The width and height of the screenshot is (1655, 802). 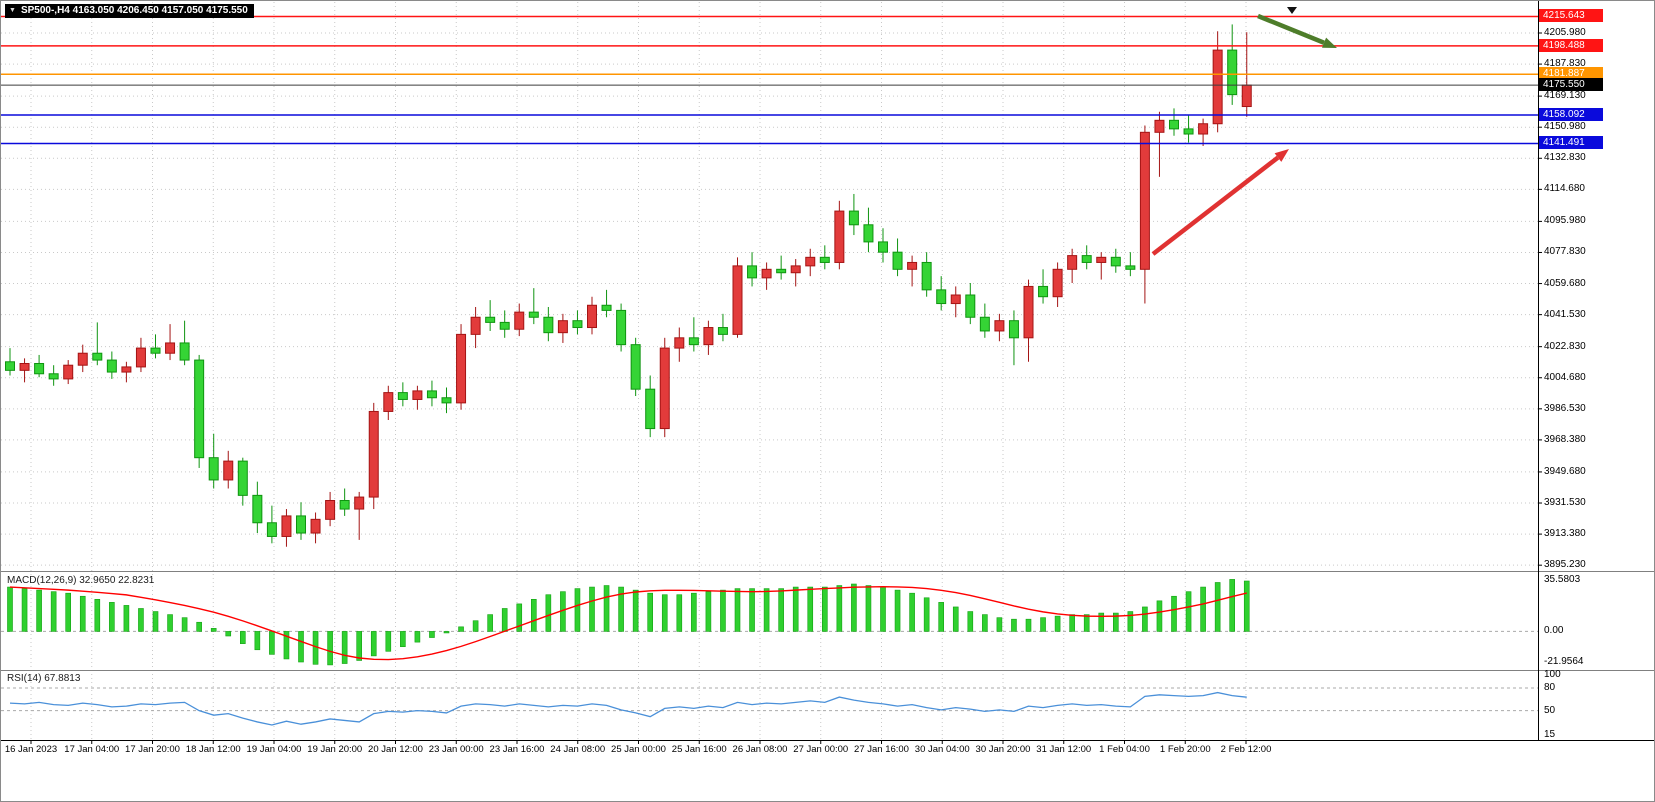 What do you see at coordinates (1571, 143) in the screenshot?
I see `price-level-badge: 4141.491` at bounding box center [1571, 143].